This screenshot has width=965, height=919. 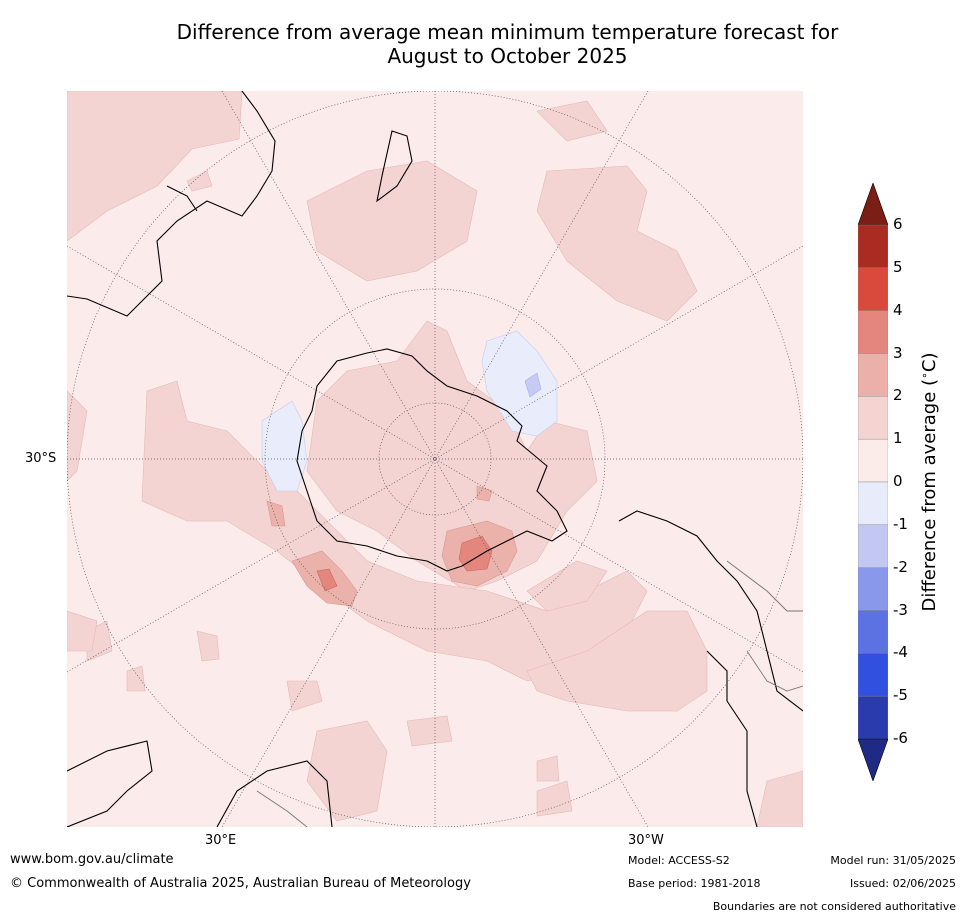 I want to click on colorbar-tick-label: -1, so click(x=900, y=523).